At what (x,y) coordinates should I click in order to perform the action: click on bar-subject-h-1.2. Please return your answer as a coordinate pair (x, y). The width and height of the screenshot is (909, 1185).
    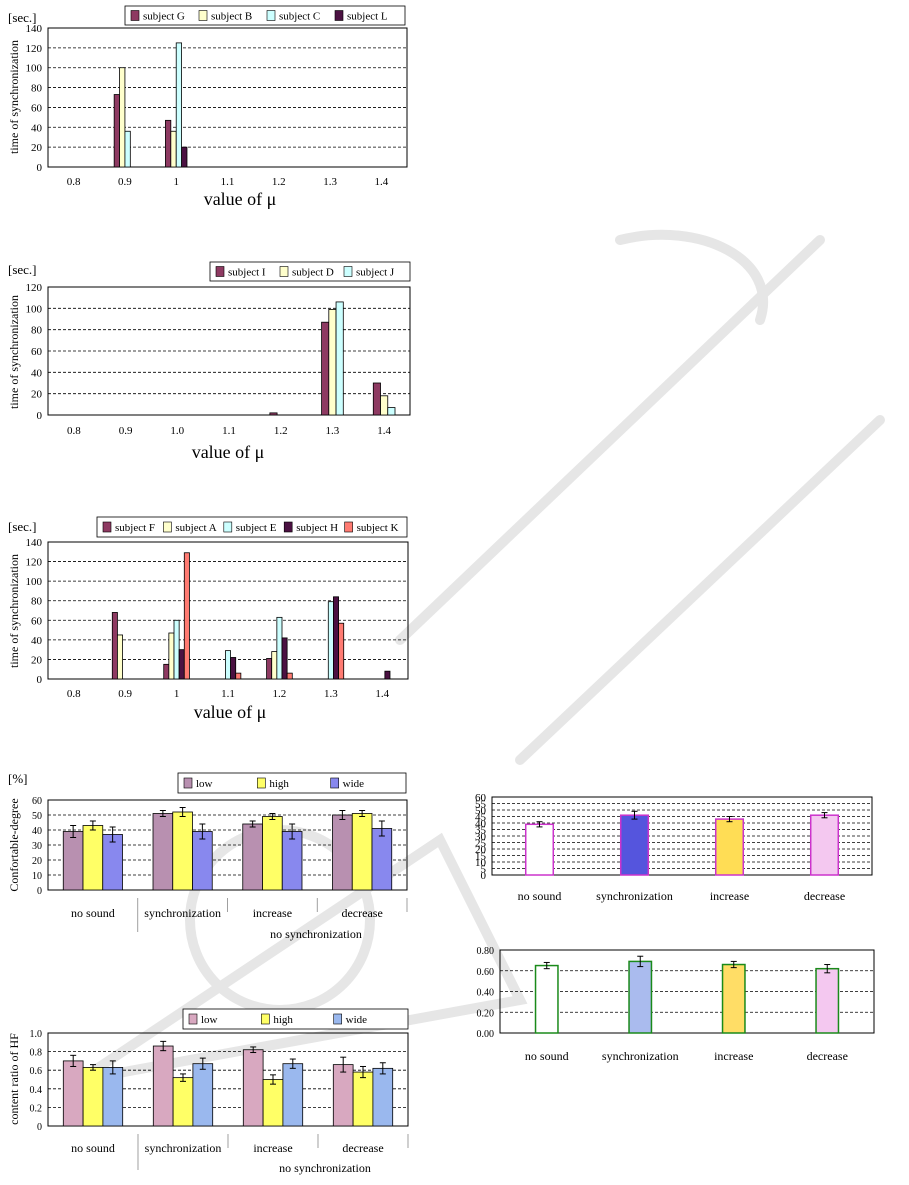
    Looking at the image, I should click on (284, 658).